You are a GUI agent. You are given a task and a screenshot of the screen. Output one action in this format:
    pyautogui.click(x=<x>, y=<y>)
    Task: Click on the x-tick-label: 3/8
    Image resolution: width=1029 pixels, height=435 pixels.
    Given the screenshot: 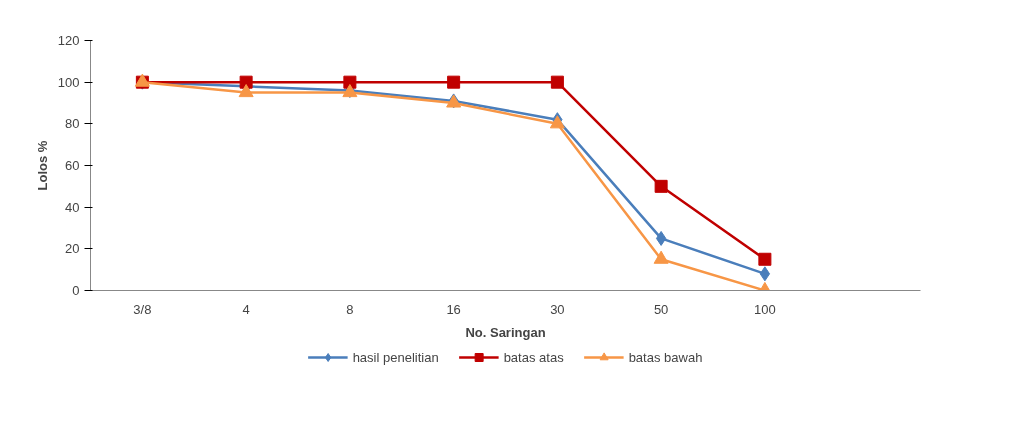 What is the action you would take?
    pyautogui.click(x=142, y=309)
    